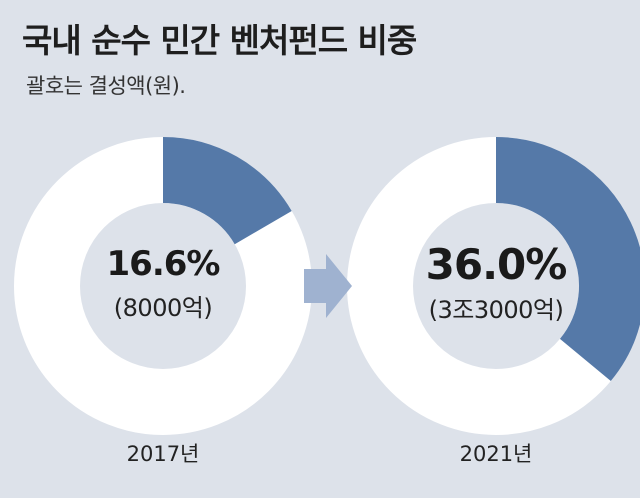 The image size is (640, 498). What do you see at coordinates (496, 310) in the screenshot?
I see `amount-label-2021: (3조3000억)` at bounding box center [496, 310].